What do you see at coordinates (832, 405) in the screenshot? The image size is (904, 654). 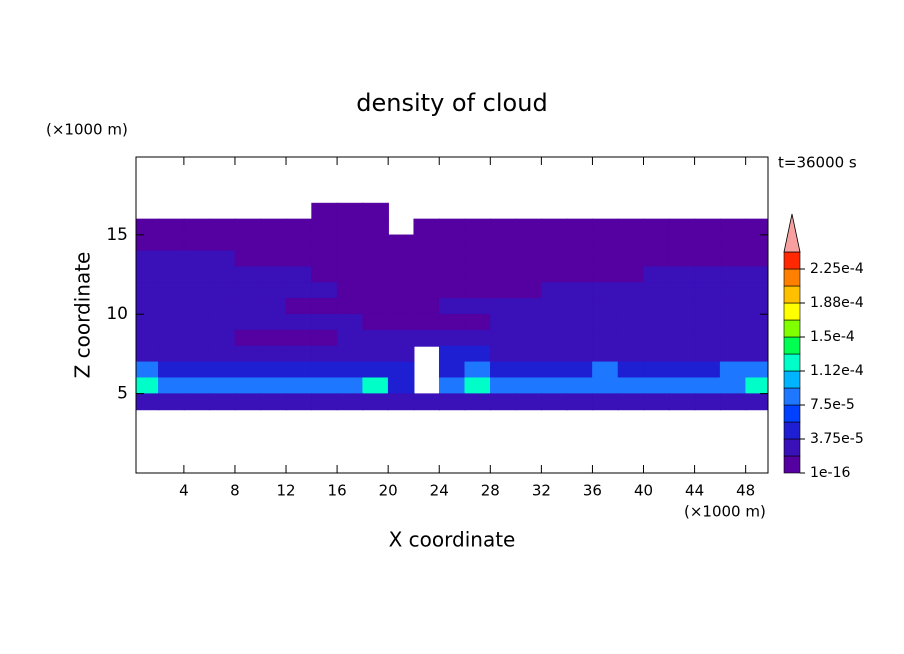 I see `colorbar-tick-label: 7.5e-5` at bounding box center [832, 405].